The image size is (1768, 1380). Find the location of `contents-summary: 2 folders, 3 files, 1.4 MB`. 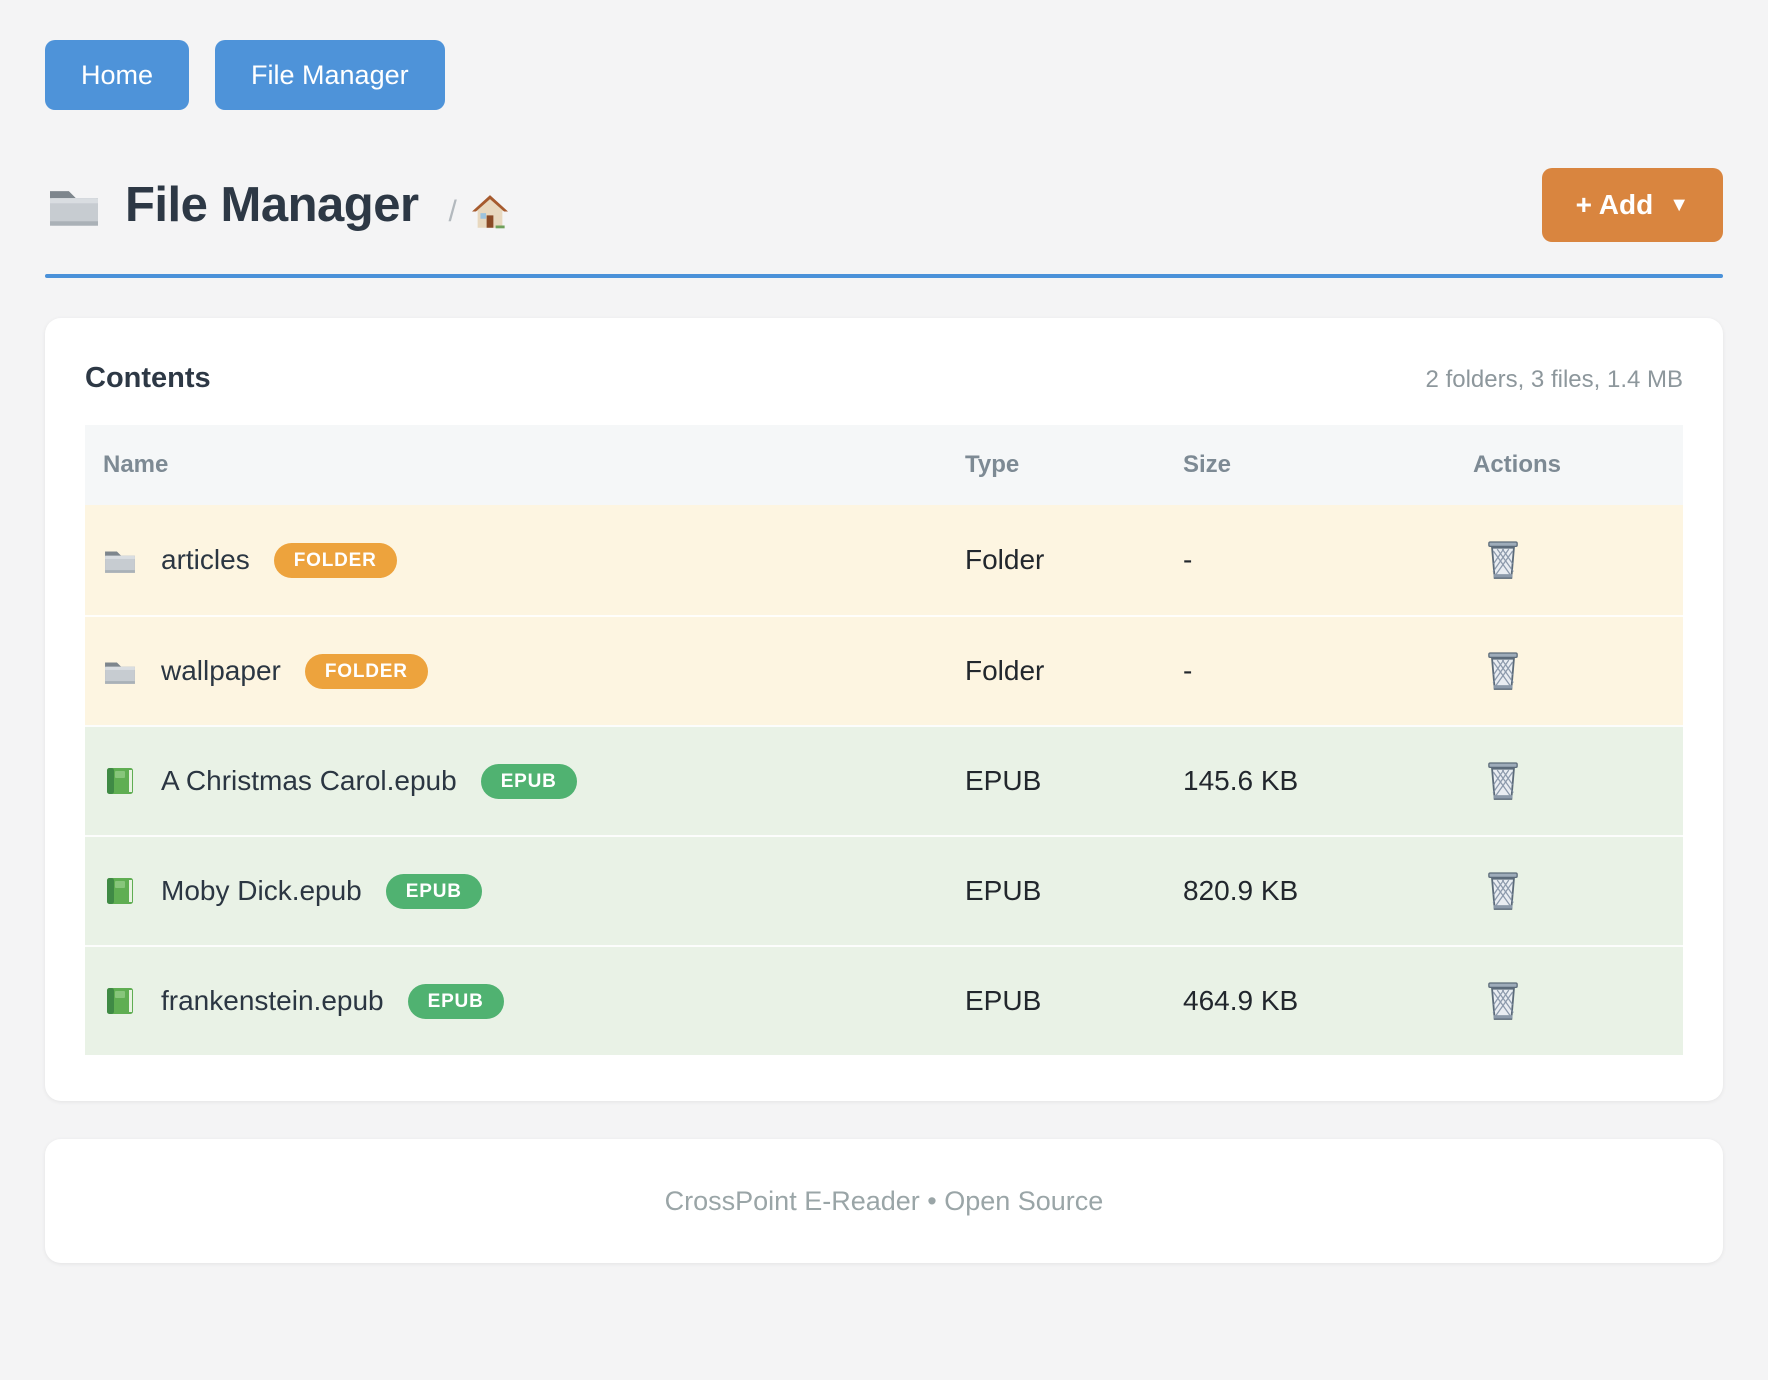

contents-summary: 2 folders, 3 files, 1.4 MB is located at coordinates (1554, 379).